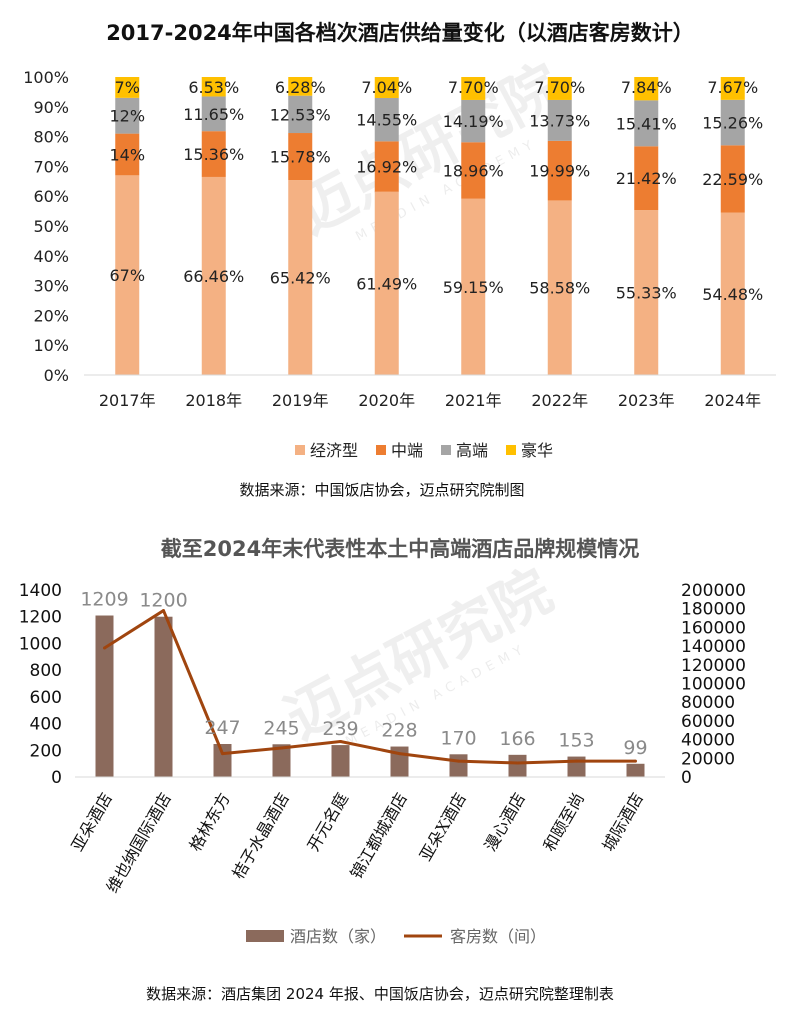 This screenshot has width=800, height=1009. I want to click on chart1-data-label: 61.49%, so click(386, 283).